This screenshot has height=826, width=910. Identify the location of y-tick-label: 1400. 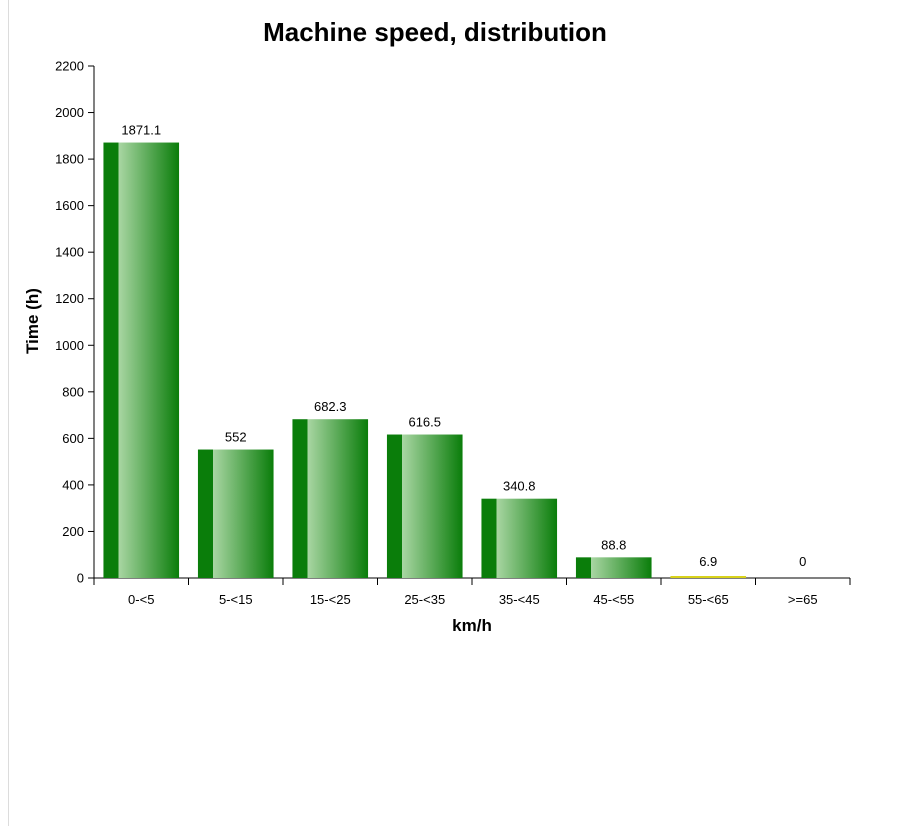
(69, 252).